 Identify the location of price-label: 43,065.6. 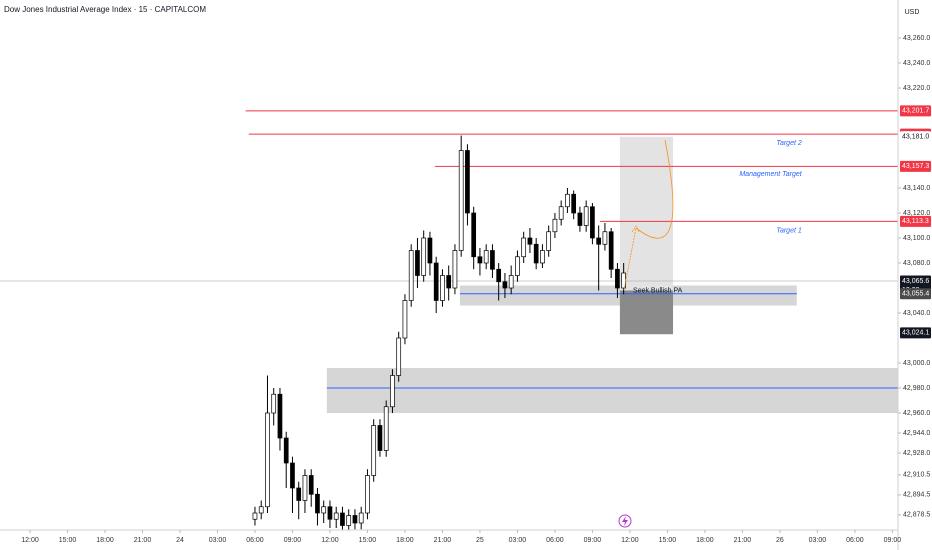
(915, 281).